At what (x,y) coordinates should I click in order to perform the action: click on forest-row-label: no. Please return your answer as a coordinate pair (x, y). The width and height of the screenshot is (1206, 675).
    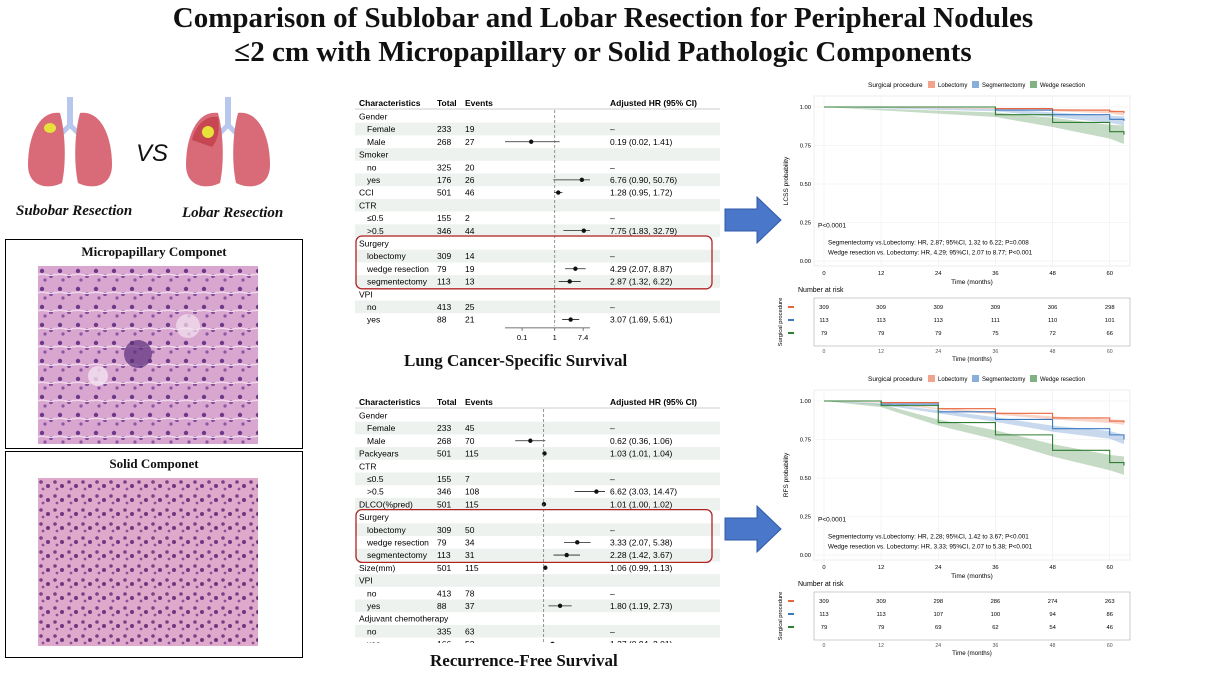
    Looking at the image, I should click on (372, 593).